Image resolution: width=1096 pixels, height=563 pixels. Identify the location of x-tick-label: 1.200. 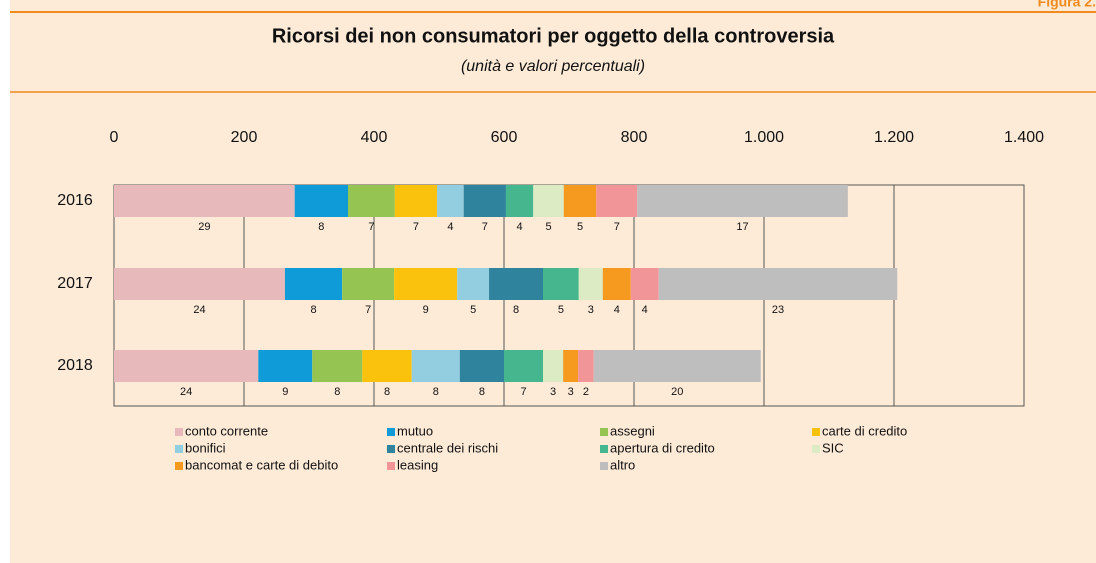
(894, 137).